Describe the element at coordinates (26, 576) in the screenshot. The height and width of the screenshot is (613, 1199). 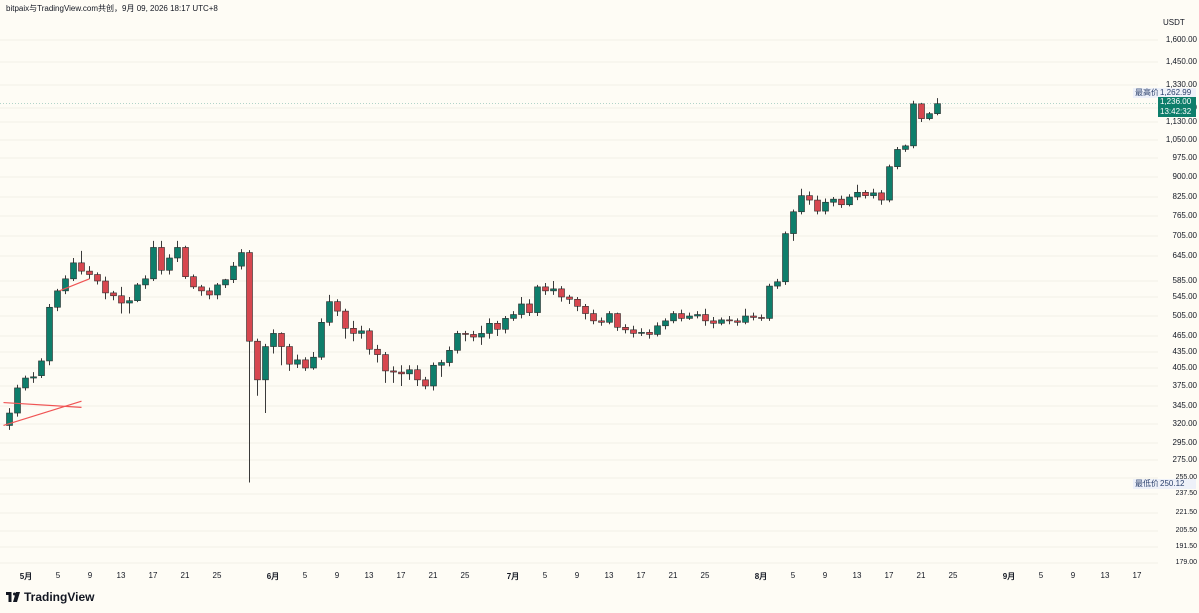
I see `time-month-label: 5月` at that location.